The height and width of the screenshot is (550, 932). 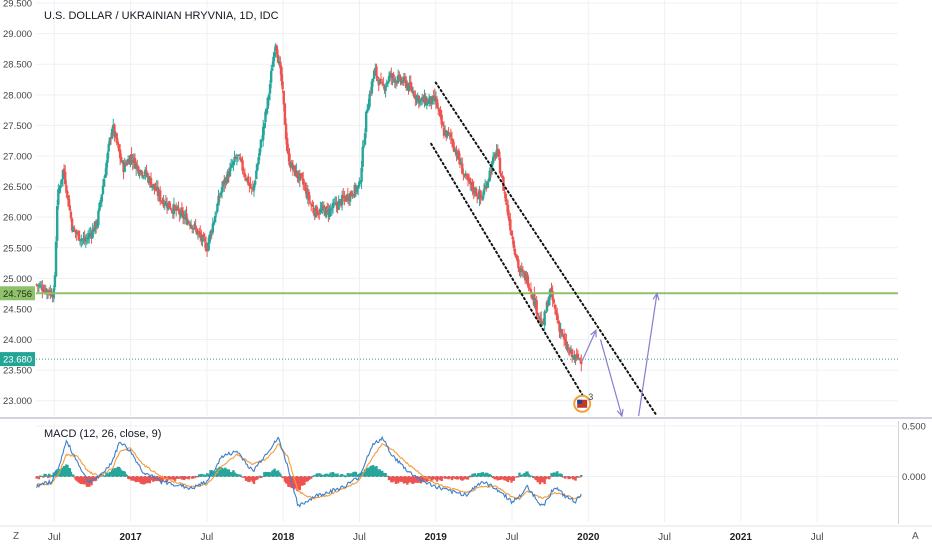 What do you see at coordinates (16, 536) in the screenshot?
I see `timezone-button: Z` at bounding box center [16, 536].